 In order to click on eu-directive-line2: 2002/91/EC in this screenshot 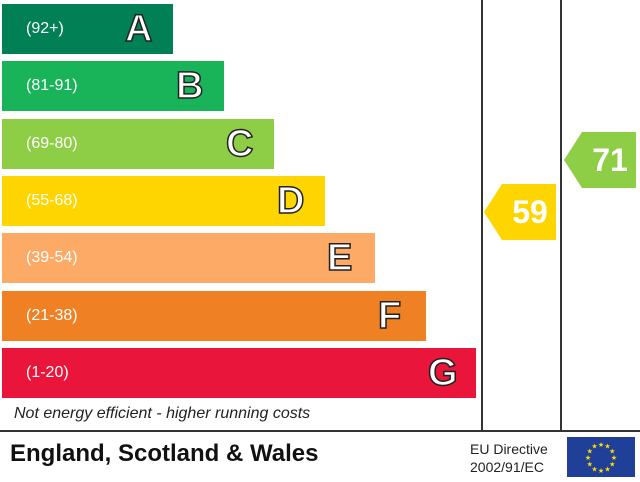, I will do `click(507, 467)`.